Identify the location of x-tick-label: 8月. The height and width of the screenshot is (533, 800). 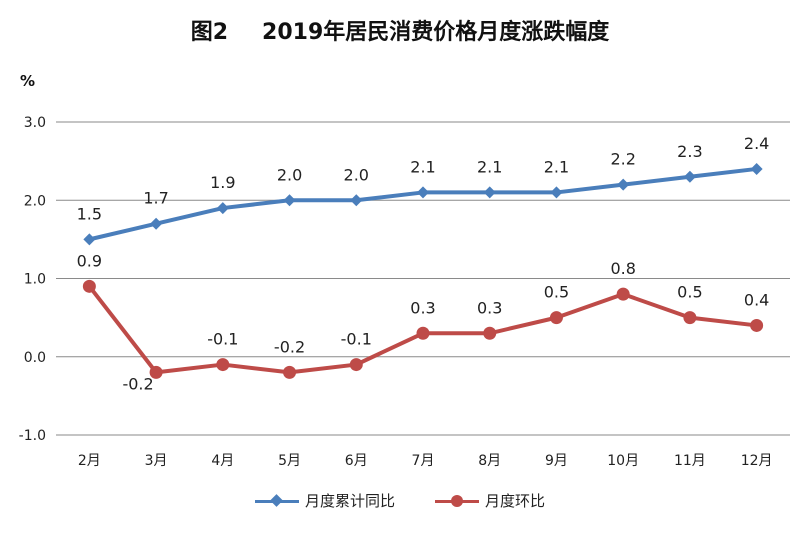
(489, 461).